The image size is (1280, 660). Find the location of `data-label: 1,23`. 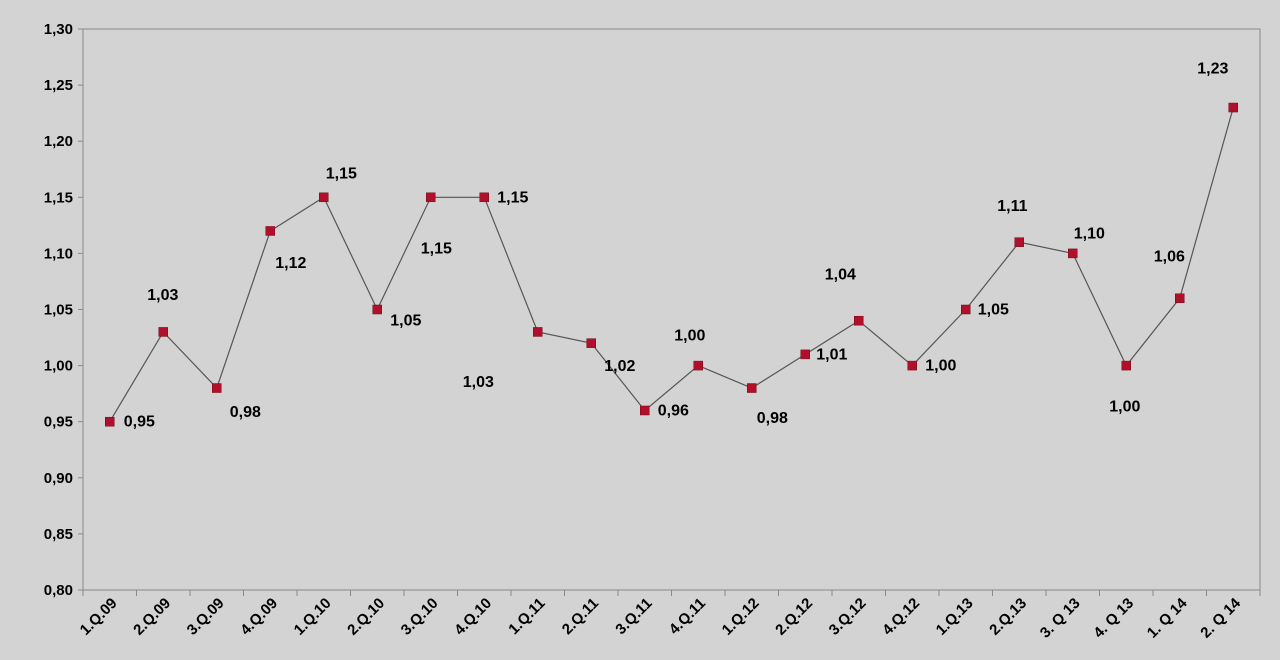

data-label: 1,23 is located at coordinates (1212, 69).